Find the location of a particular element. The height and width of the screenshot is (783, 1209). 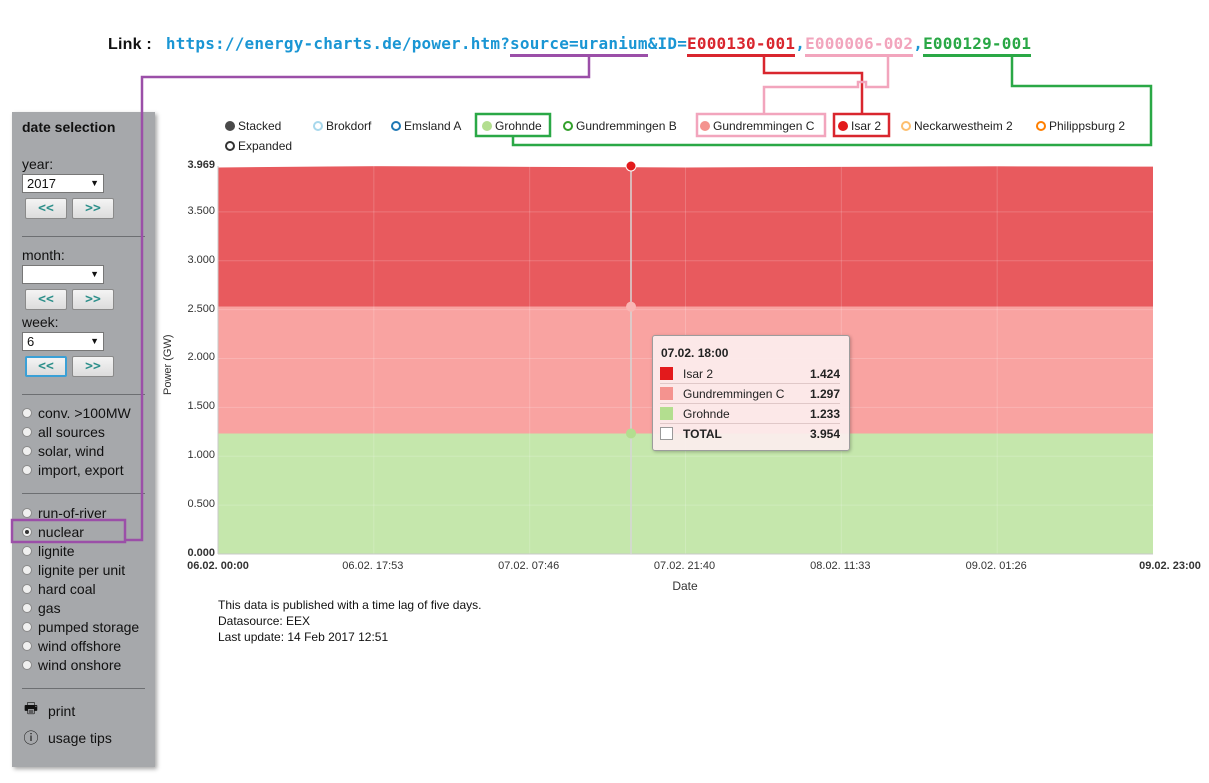

link-id-gundremmingen: E000006-002 is located at coordinates (859, 45).